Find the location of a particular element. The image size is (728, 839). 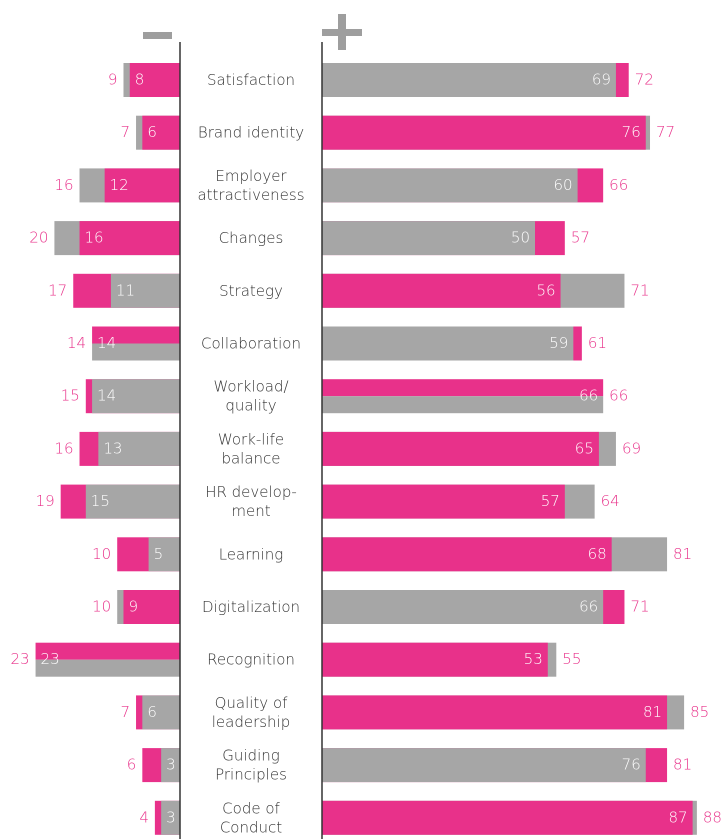

value-label: 23 is located at coordinates (50, 659).